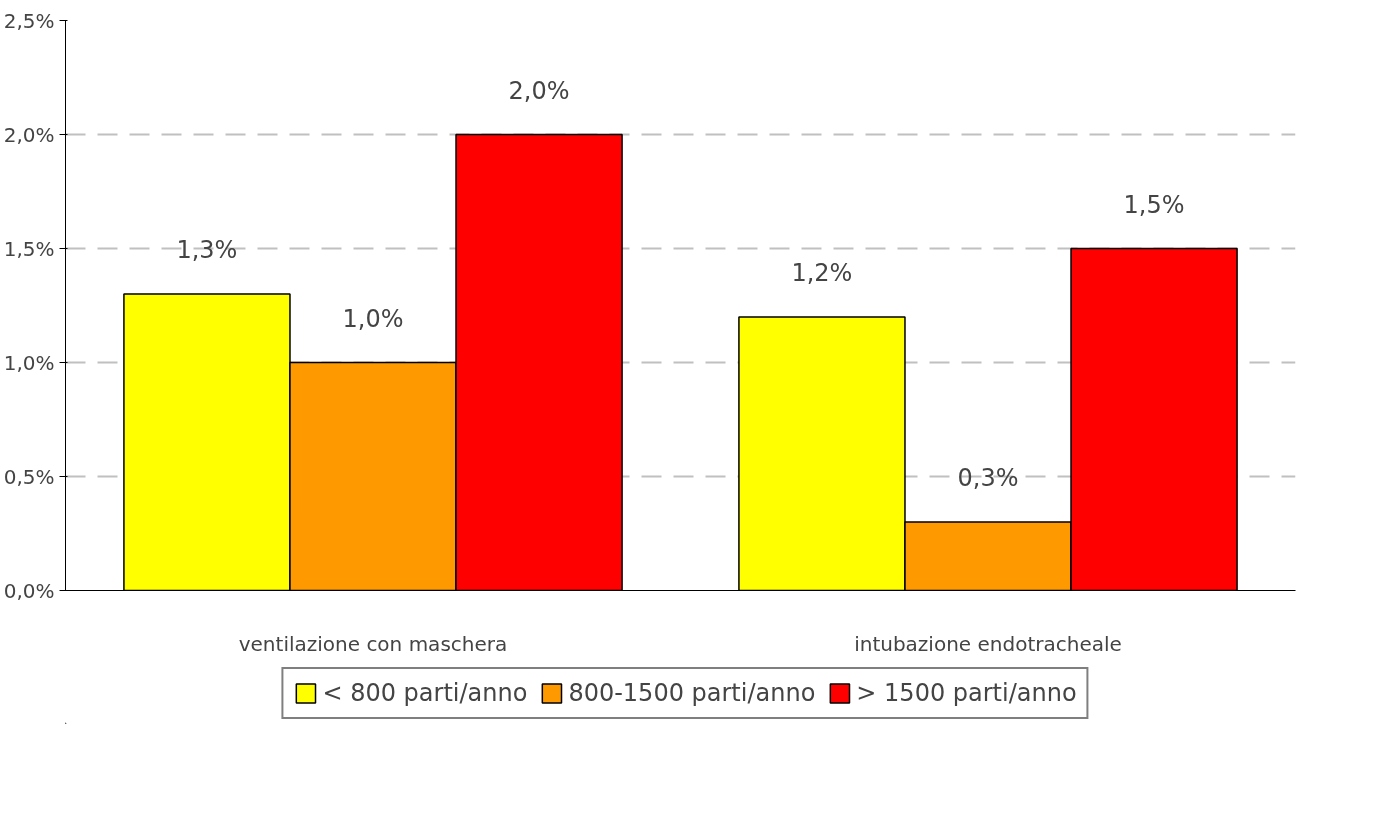  I want to click on data-label: 1,2%, so click(822, 272).